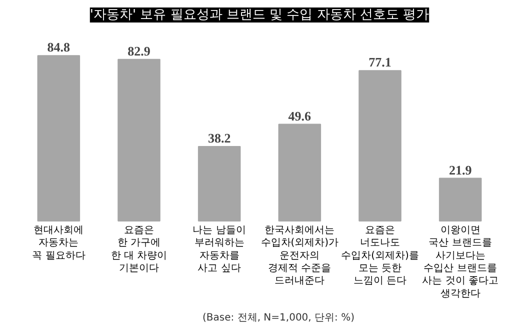 The image size is (520, 333). I want to click on x-tick-label: 나는 남들이 부러워하는 자동차를 사고 싶다, so click(219, 249).